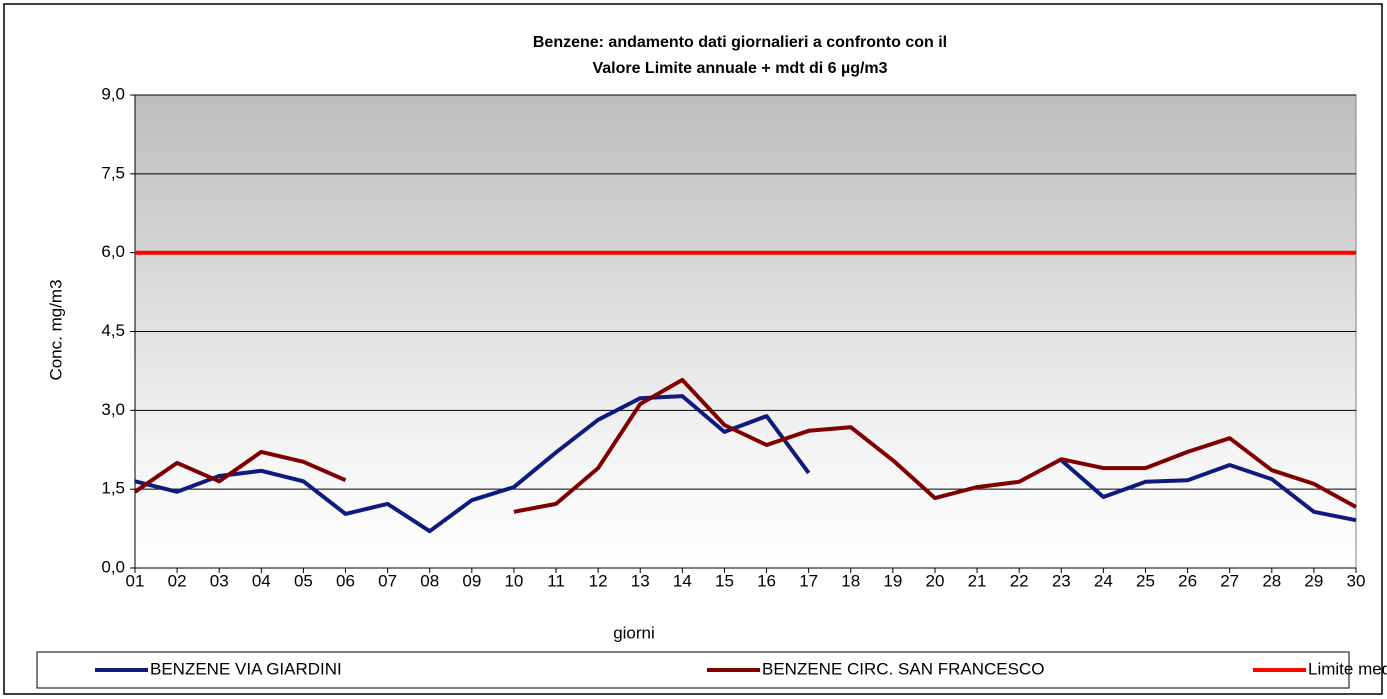 The image size is (1387, 699). Describe the element at coordinates (1229, 580) in the screenshot. I see `x-tick-label: 27` at that location.